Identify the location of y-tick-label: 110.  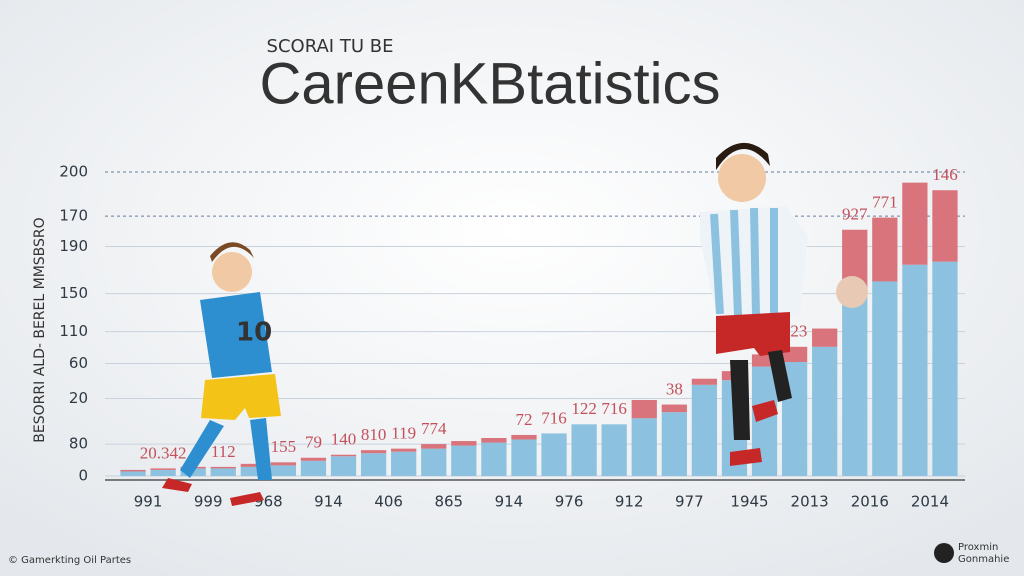
(73, 331).